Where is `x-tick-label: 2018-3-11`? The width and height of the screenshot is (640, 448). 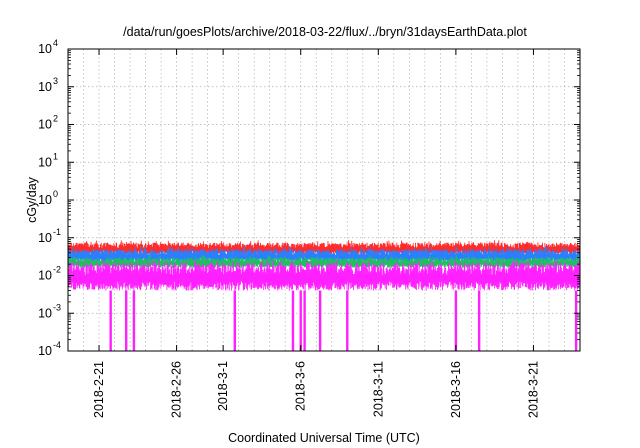 x-tick-label: 2018-3-11 is located at coordinates (378, 389).